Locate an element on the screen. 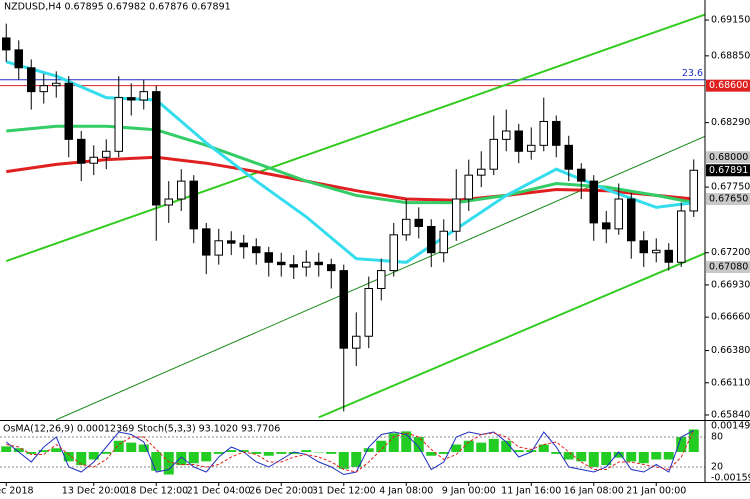 The height and width of the screenshot is (499, 750). x-tick-label: 1 Dec 2018 is located at coordinates (17, 491).